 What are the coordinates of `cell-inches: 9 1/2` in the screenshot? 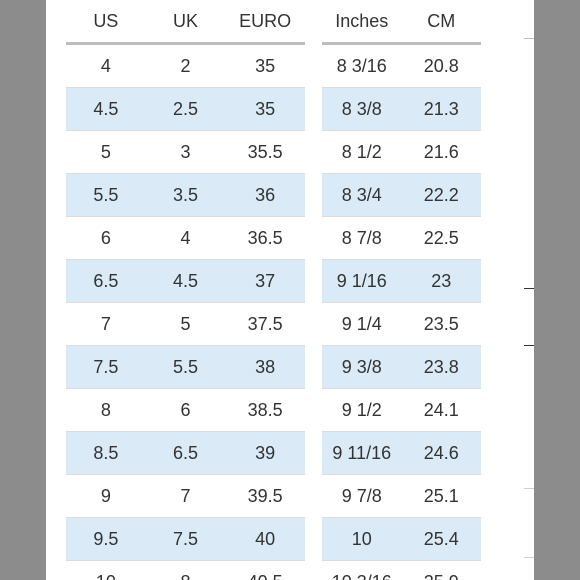 It's located at (362, 410).